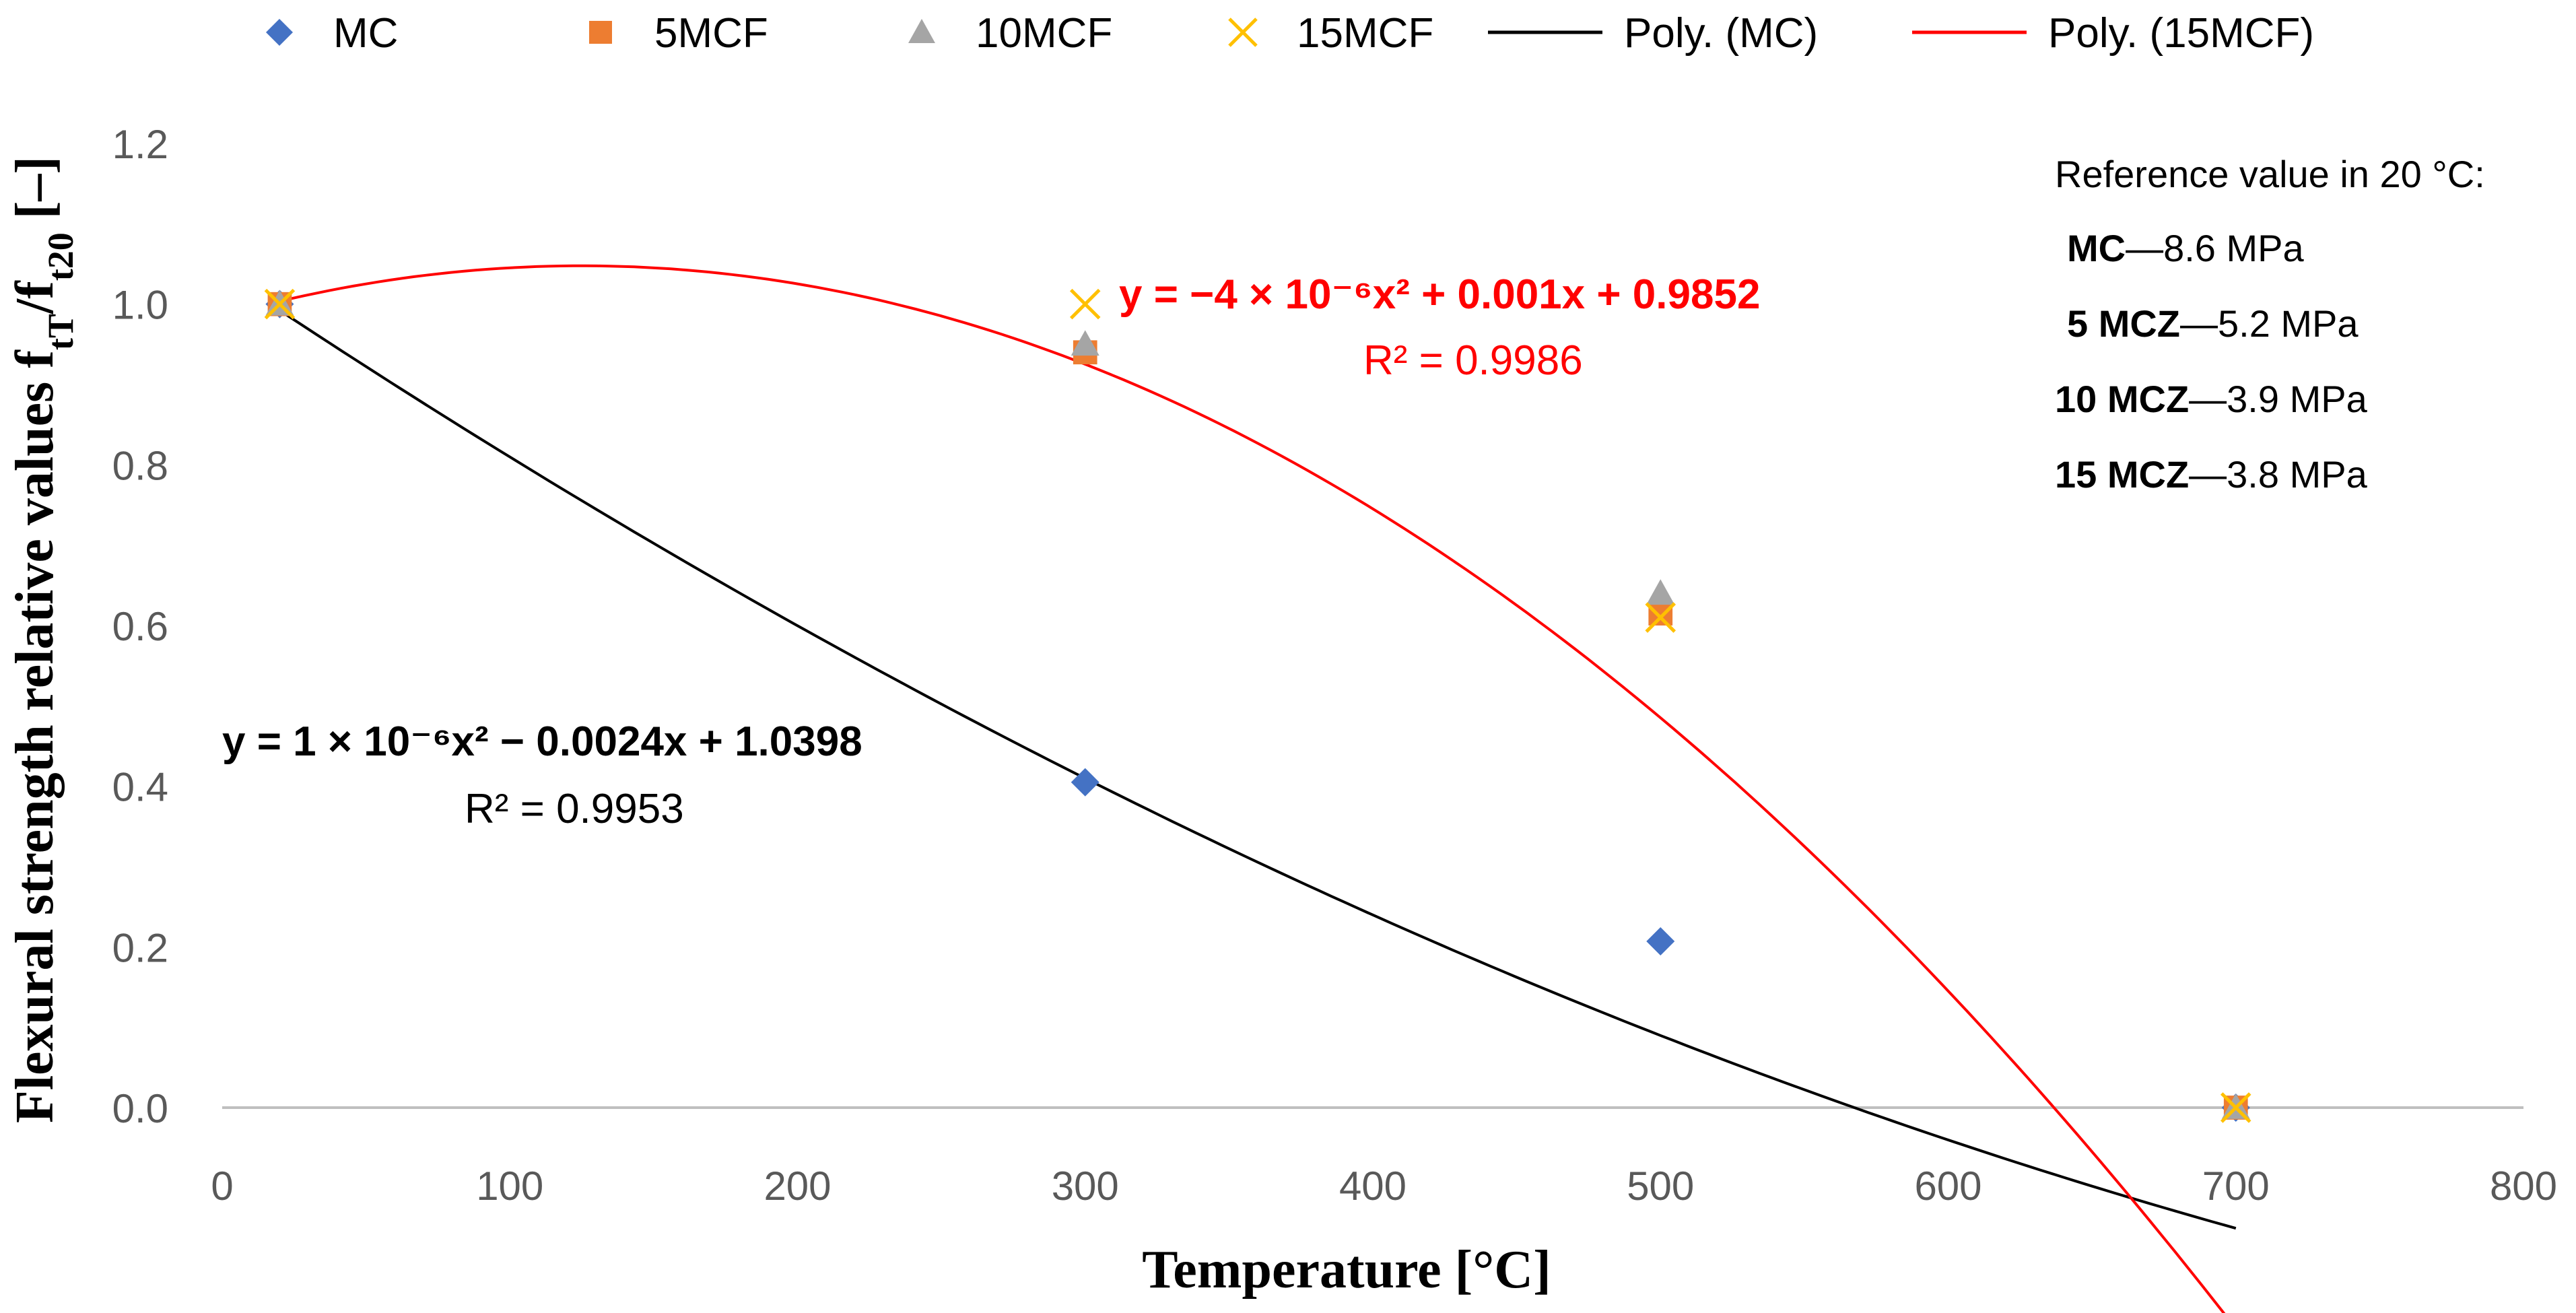 Image resolution: width=2576 pixels, height=1313 pixels. What do you see at coordinates (365, 33) in the screenshot?
I see `legend-label-mc: MC` at bounding box center [365, 33].